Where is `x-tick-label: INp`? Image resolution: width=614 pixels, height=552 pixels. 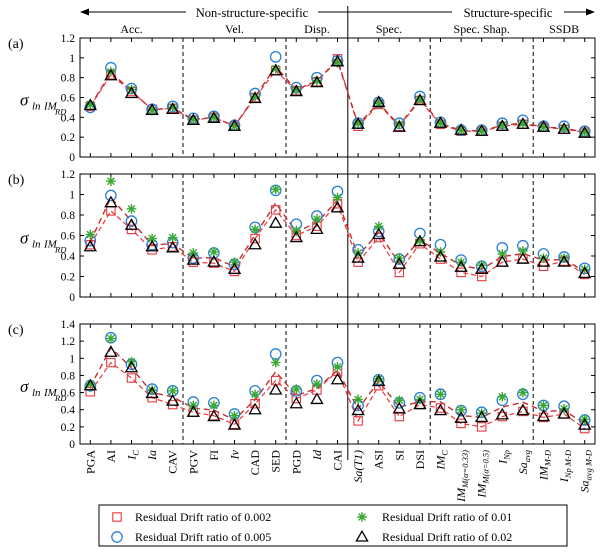
x-tick-label: INp is located at coordinates (503, 457).